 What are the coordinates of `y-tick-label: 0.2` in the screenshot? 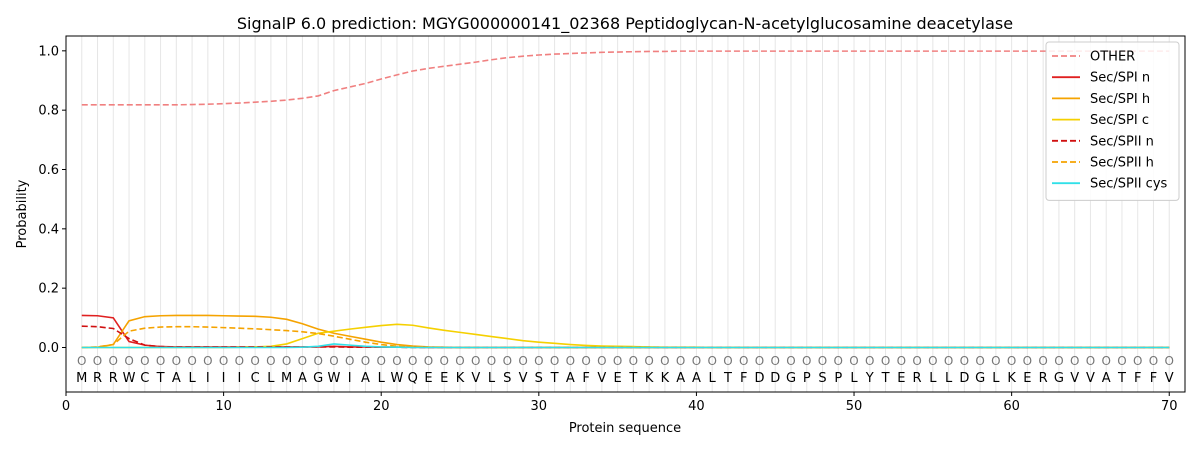 It's located at (48, 289).